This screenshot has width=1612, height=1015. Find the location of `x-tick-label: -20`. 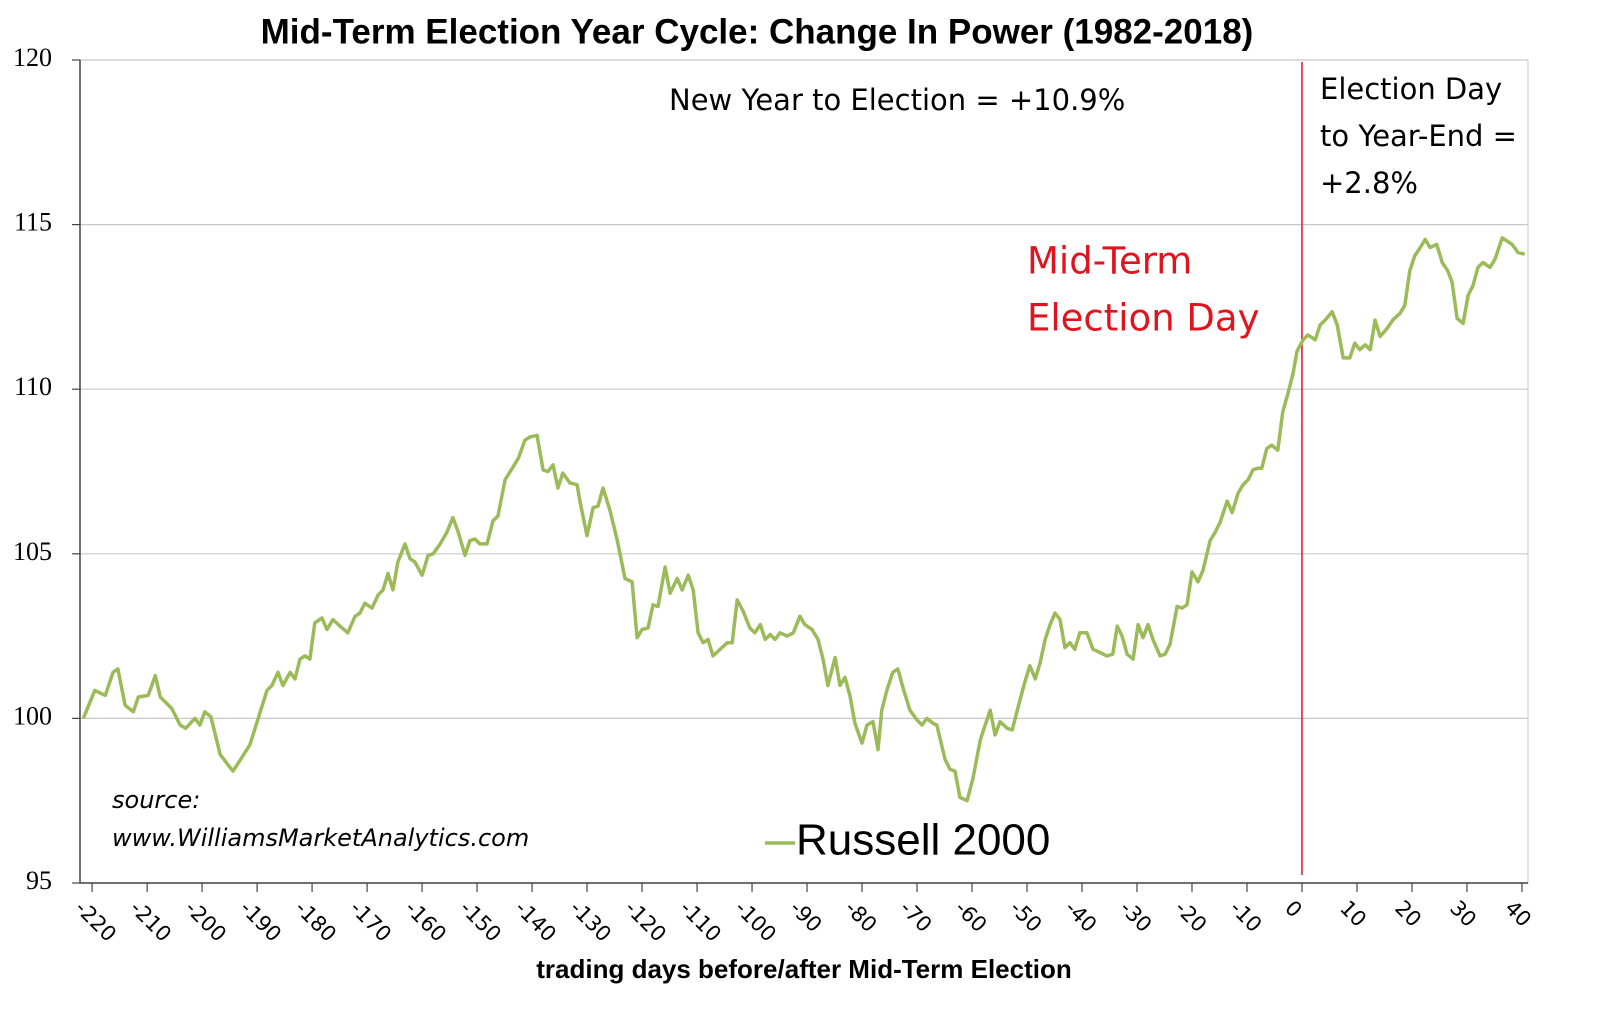

x-tick-label: -20 is located at coordinates (1190, 916).